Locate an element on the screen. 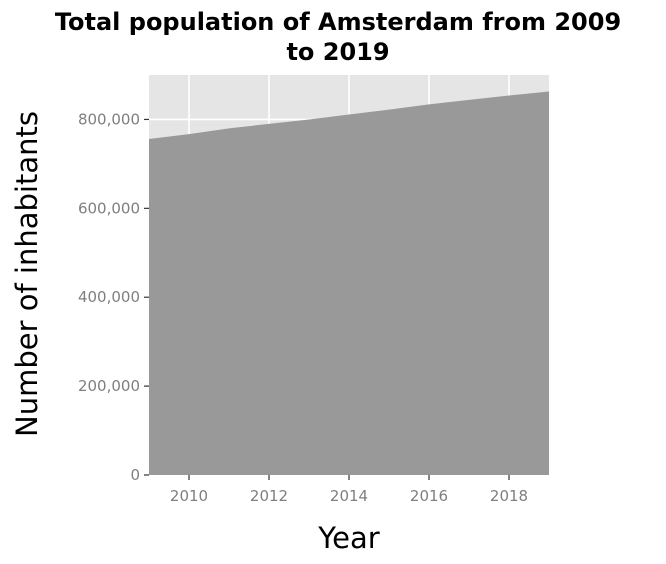 This screenshot has height=564, width=666. y-tick-label-400000: 400,000 is located at coordinates (109, 297).